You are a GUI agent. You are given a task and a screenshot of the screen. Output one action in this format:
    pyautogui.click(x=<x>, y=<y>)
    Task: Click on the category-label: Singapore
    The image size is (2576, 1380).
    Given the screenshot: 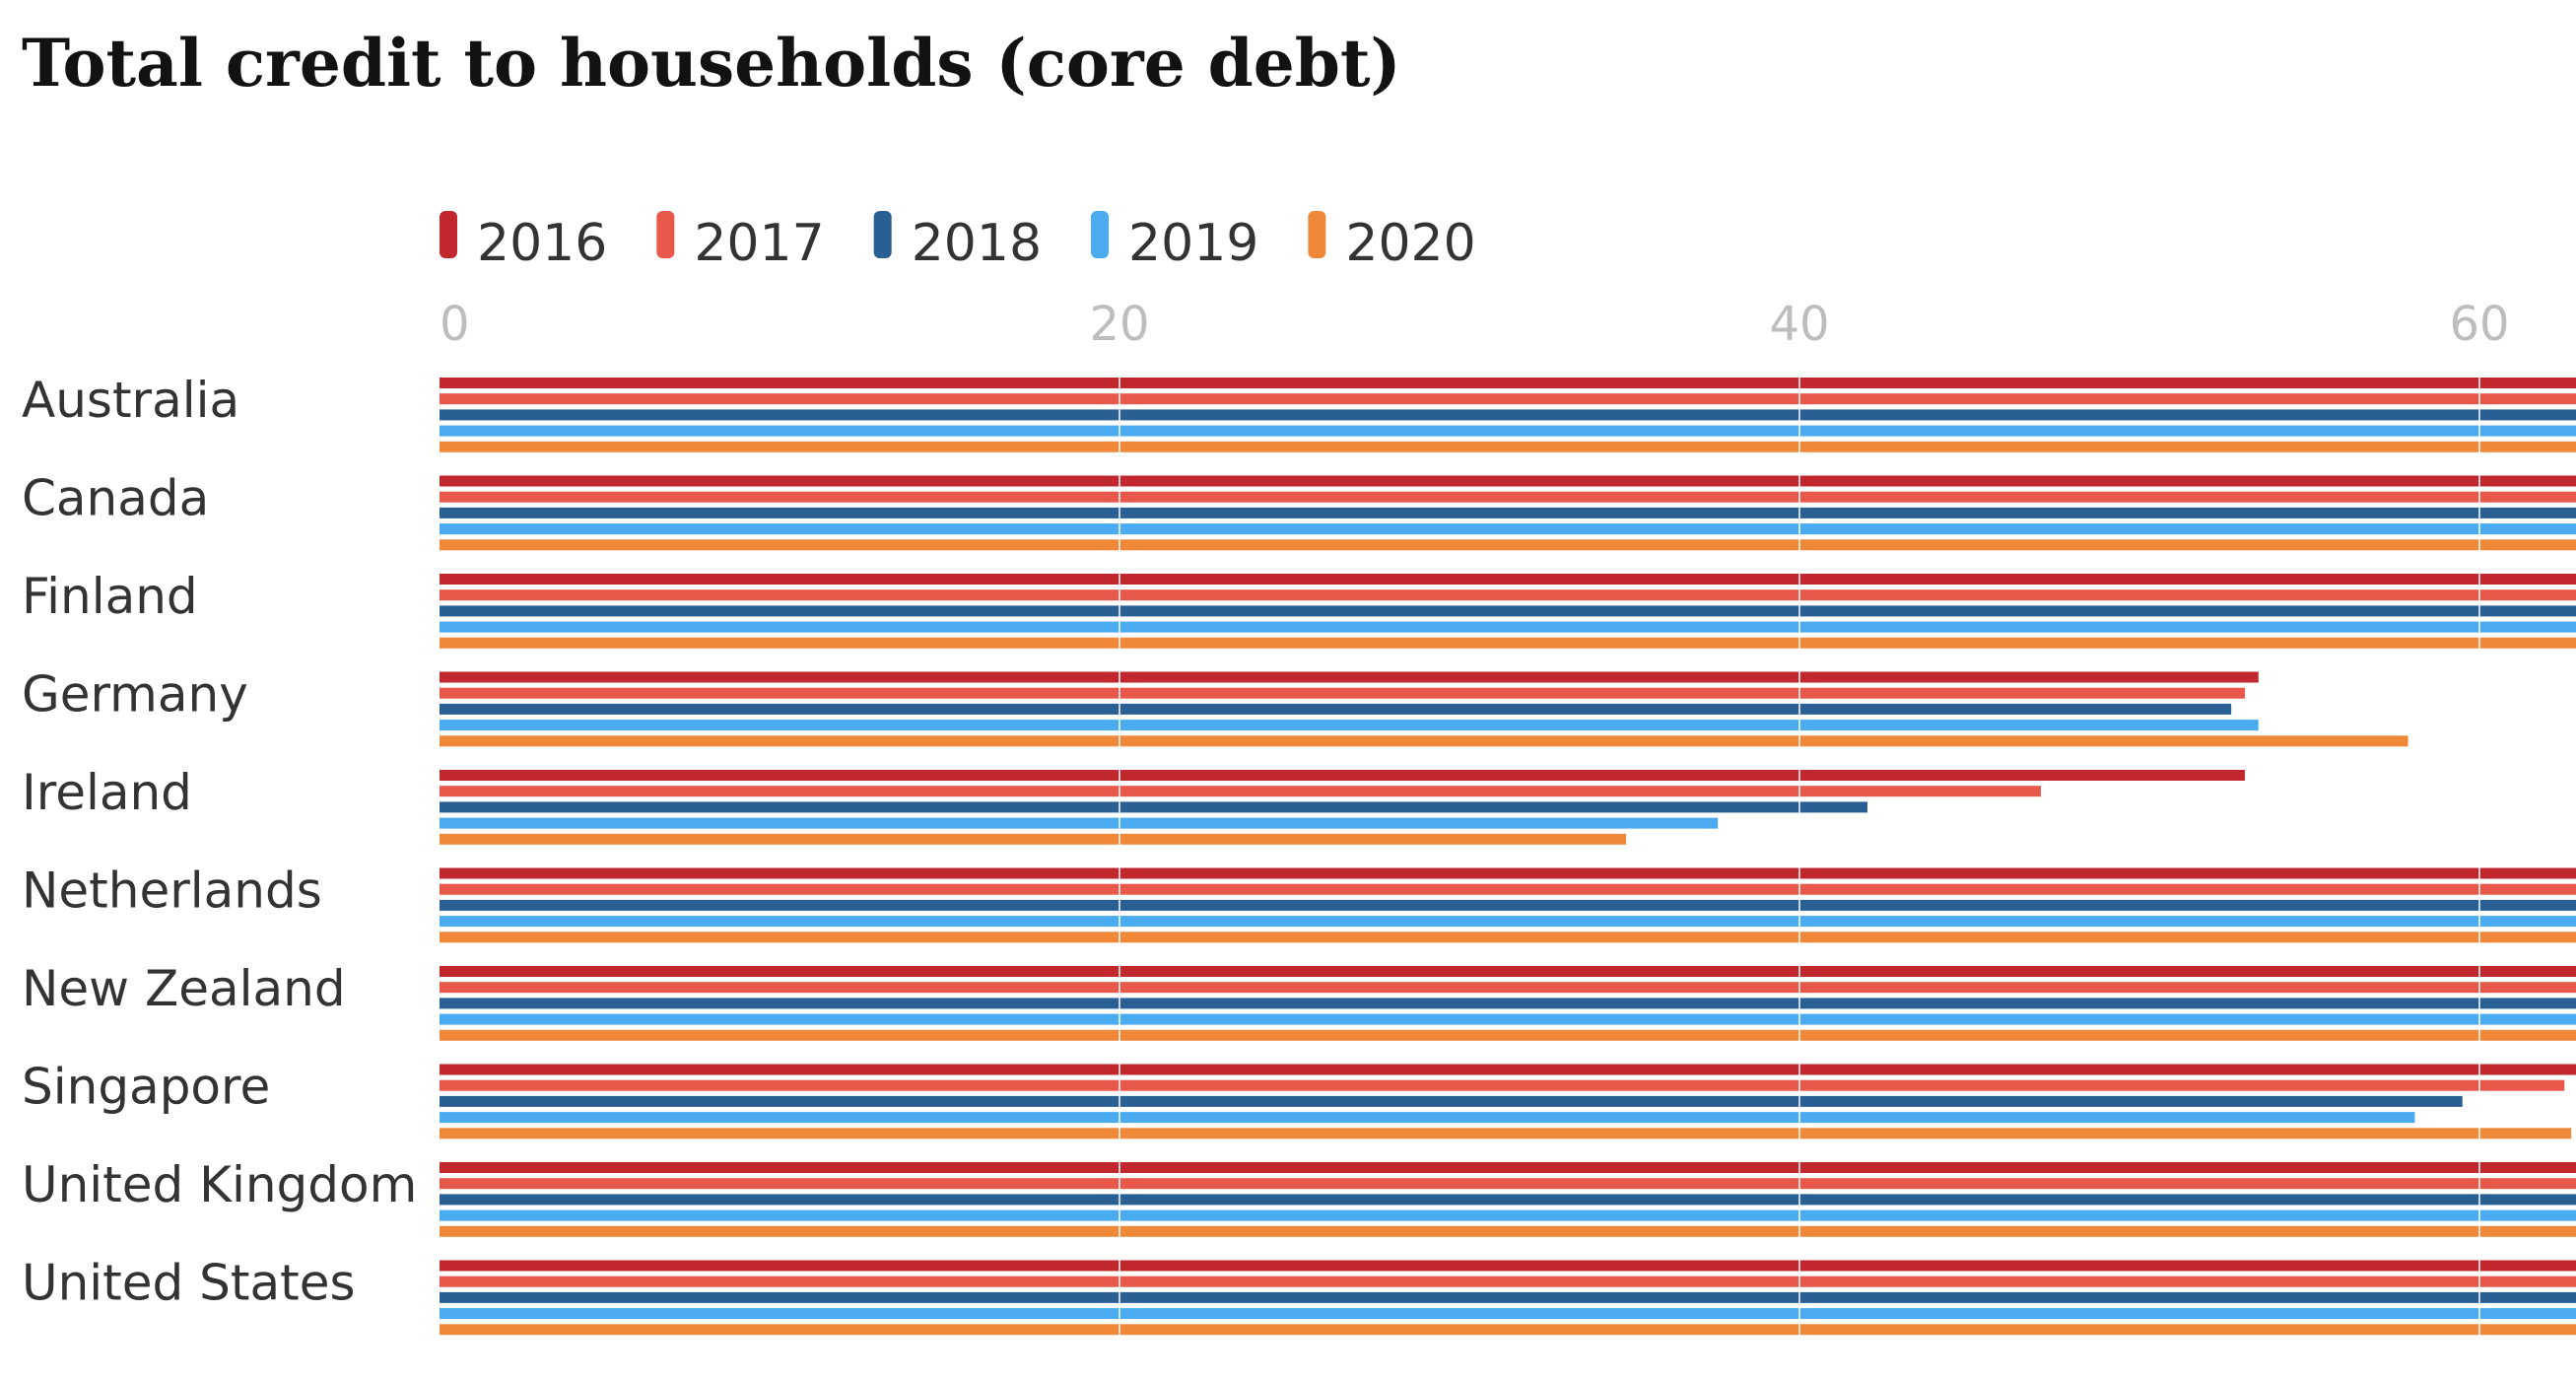 What is the action you would take?
    pyautogui.click(x=146, y=1088)
    